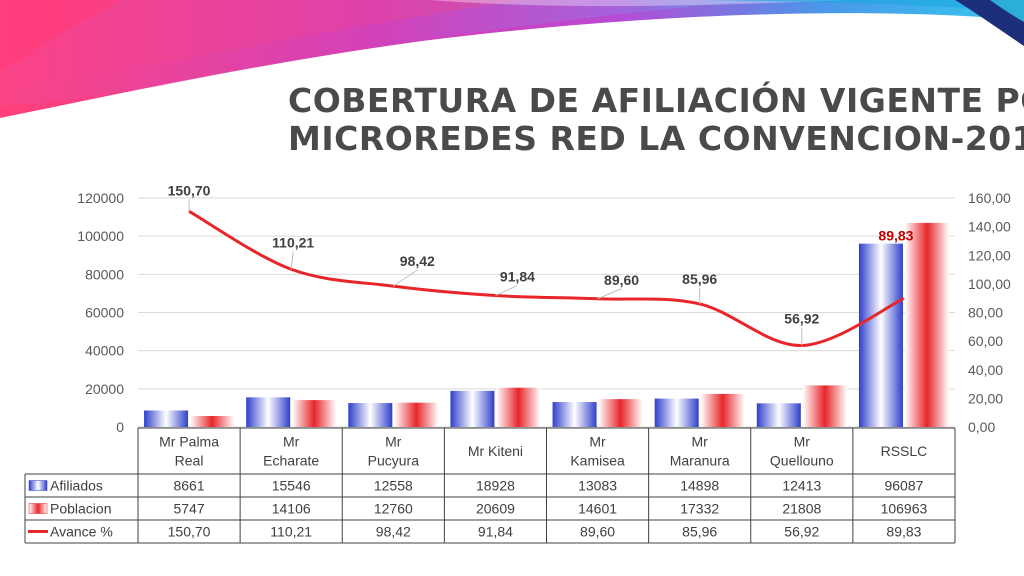 This screenshot has width=1024, height=576. What do you see at coordinates (291, 486) in the screenshot?
I see `table-cell: 15546` at bounding box center [291, 486].